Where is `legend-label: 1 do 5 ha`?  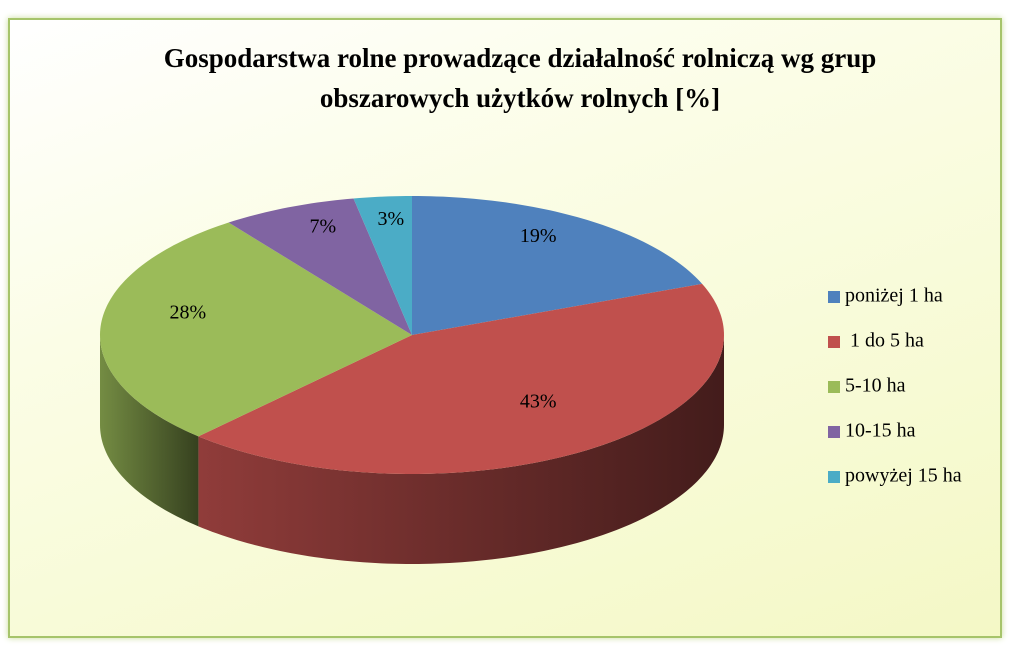
legend-label: 1 do 5 ha is located at coordinates (884, 341).